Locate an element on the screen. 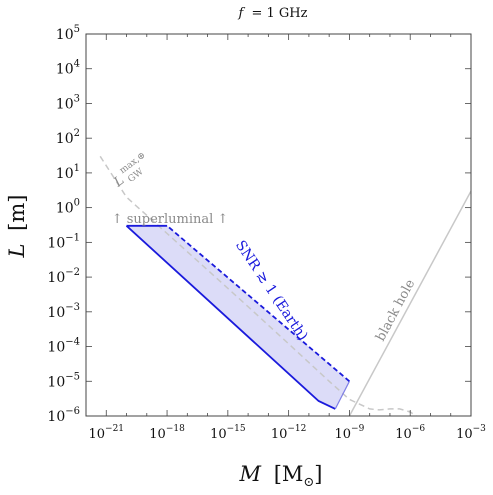 The height and width of the screenshot is (495, 493). x-tick-label: 10⁻¹⁵ is located at coordinates (228, 433).